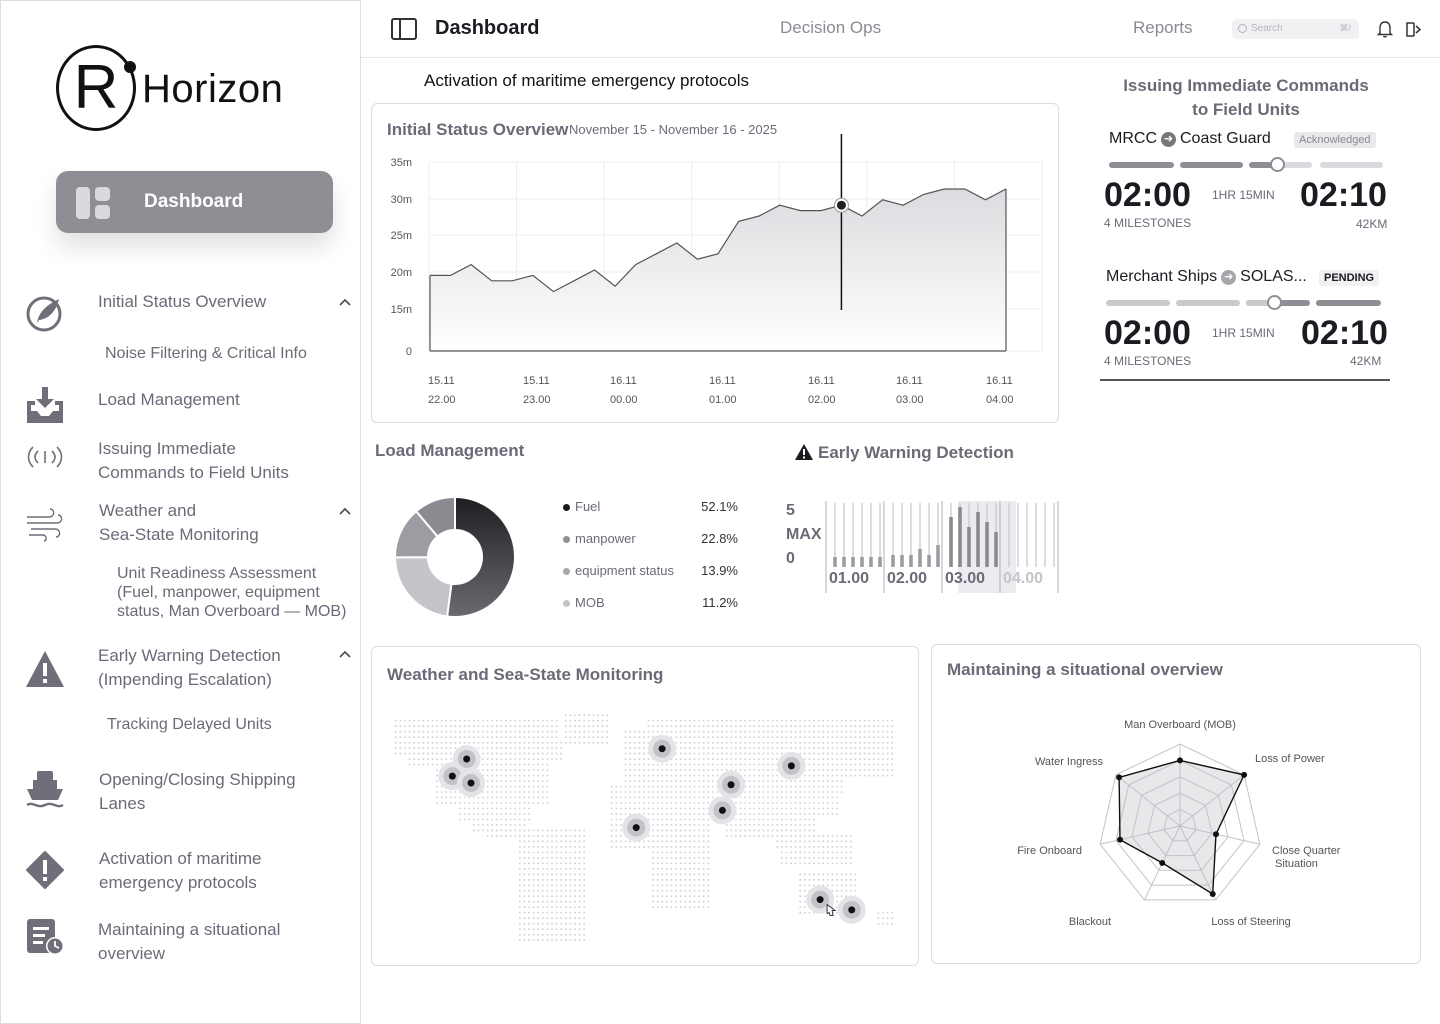 This screenshot has height=1024, width=1440. Describe the element at coordinates (625, 570) in the screenshot. I see `legend-label: equipment status` at that location.